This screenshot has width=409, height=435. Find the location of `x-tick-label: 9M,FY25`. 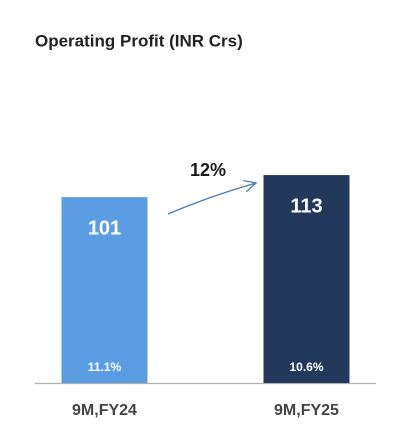

x-tick-label: 9M,FY25 is located at coordinates (306, 410).